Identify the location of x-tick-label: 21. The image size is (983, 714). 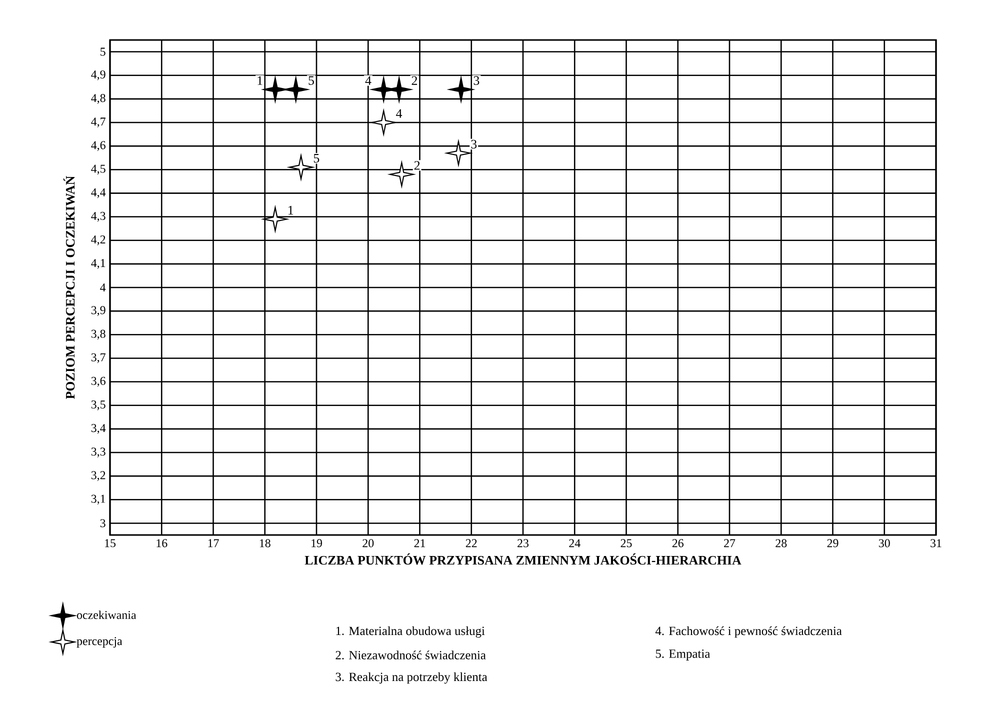
(420, 543).